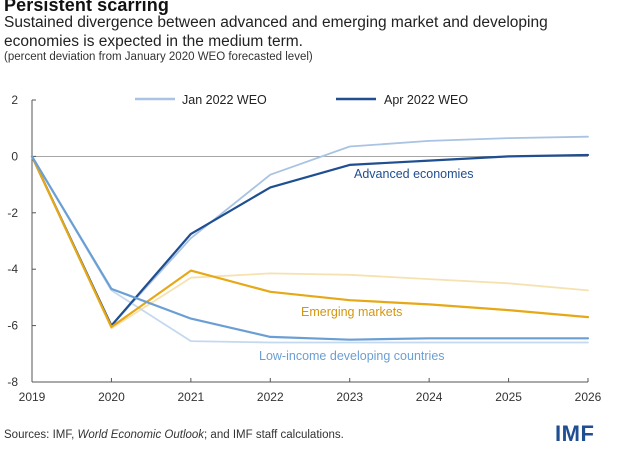 The width and height of the screenshot is (620, 452). What do you see at coordinates (508, 397) in the screenshot?
I see `x-tick-label: 2025` at bounding box center [508, 397].